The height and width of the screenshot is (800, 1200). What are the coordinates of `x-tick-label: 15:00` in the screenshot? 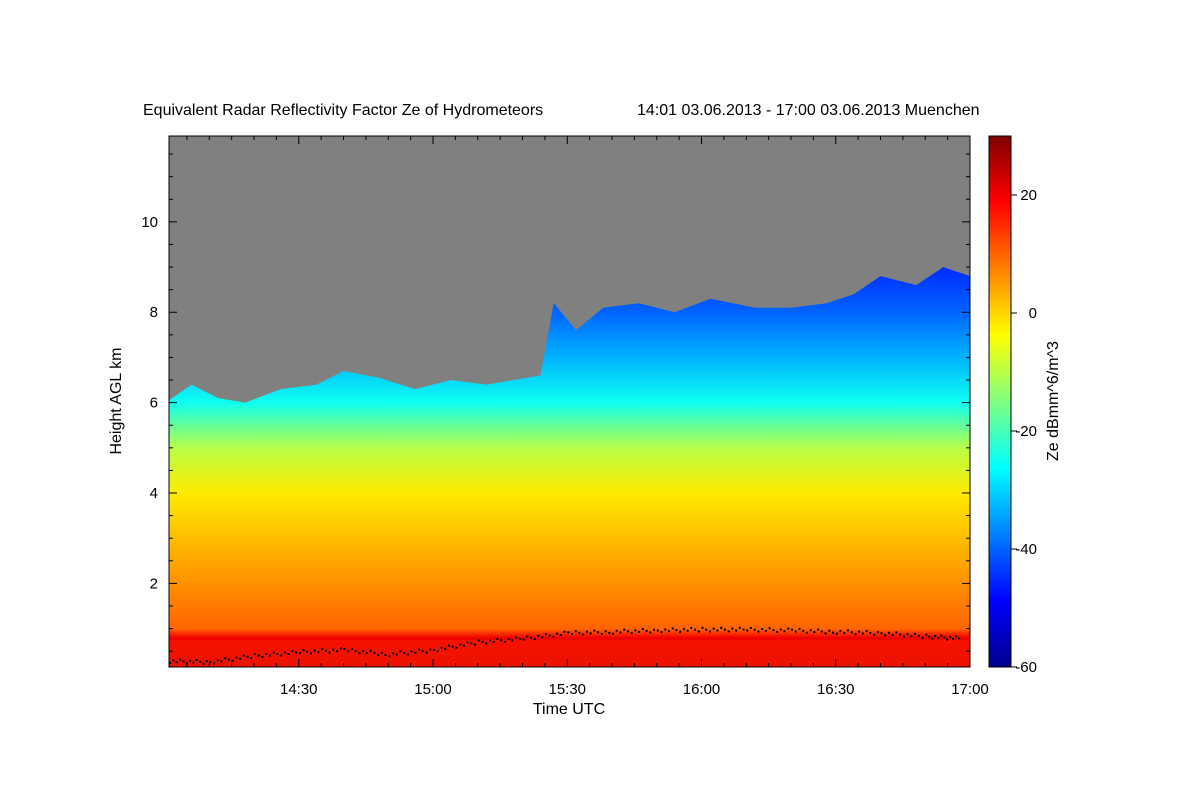 It's located at (433, 689).